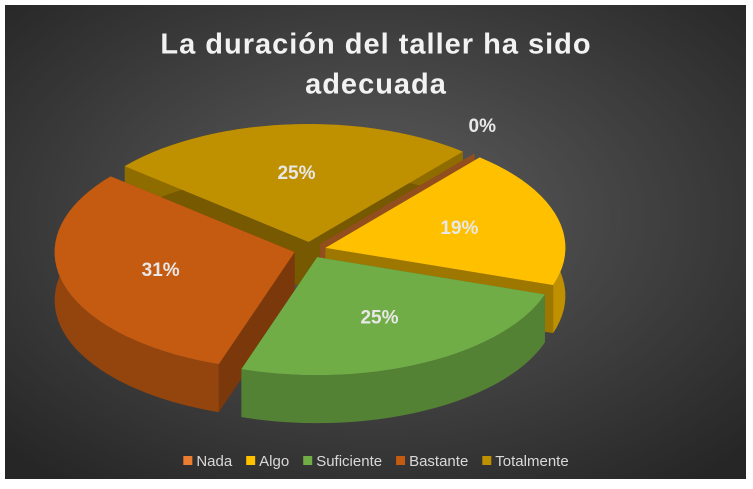 The image size is (753, 489). Describe the element at coordinates (274, 461) in the screenshot. I see `legend-label: Algo` at that location.